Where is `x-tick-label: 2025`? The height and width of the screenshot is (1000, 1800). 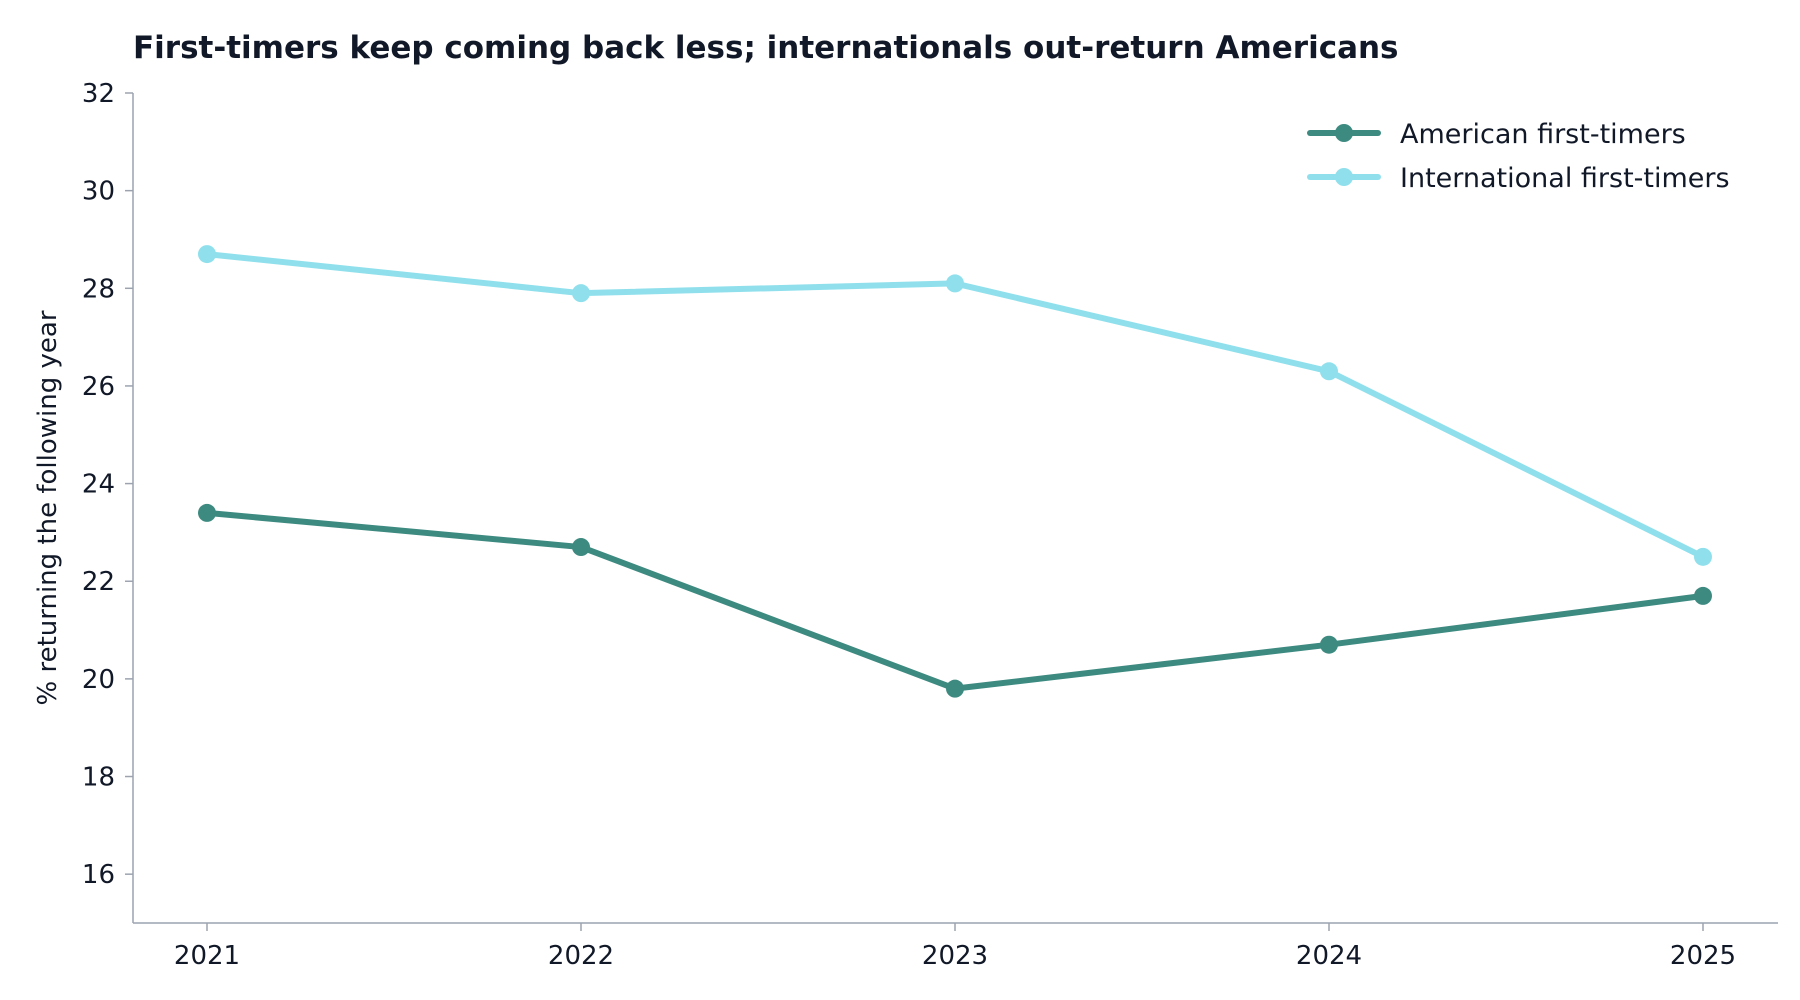
x-tick-label: 2025 is located at coordinates (1703, 956).